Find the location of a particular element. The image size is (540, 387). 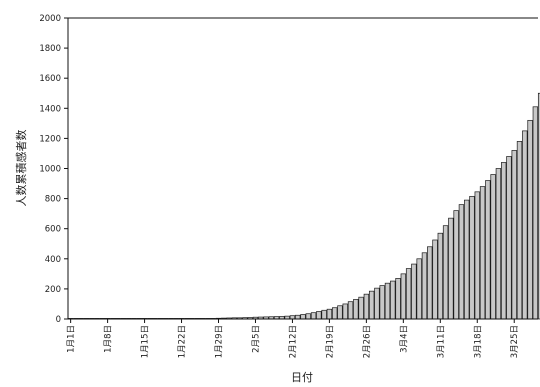

x-tick-label: 2月12日 is located at coordinates (293, 341).